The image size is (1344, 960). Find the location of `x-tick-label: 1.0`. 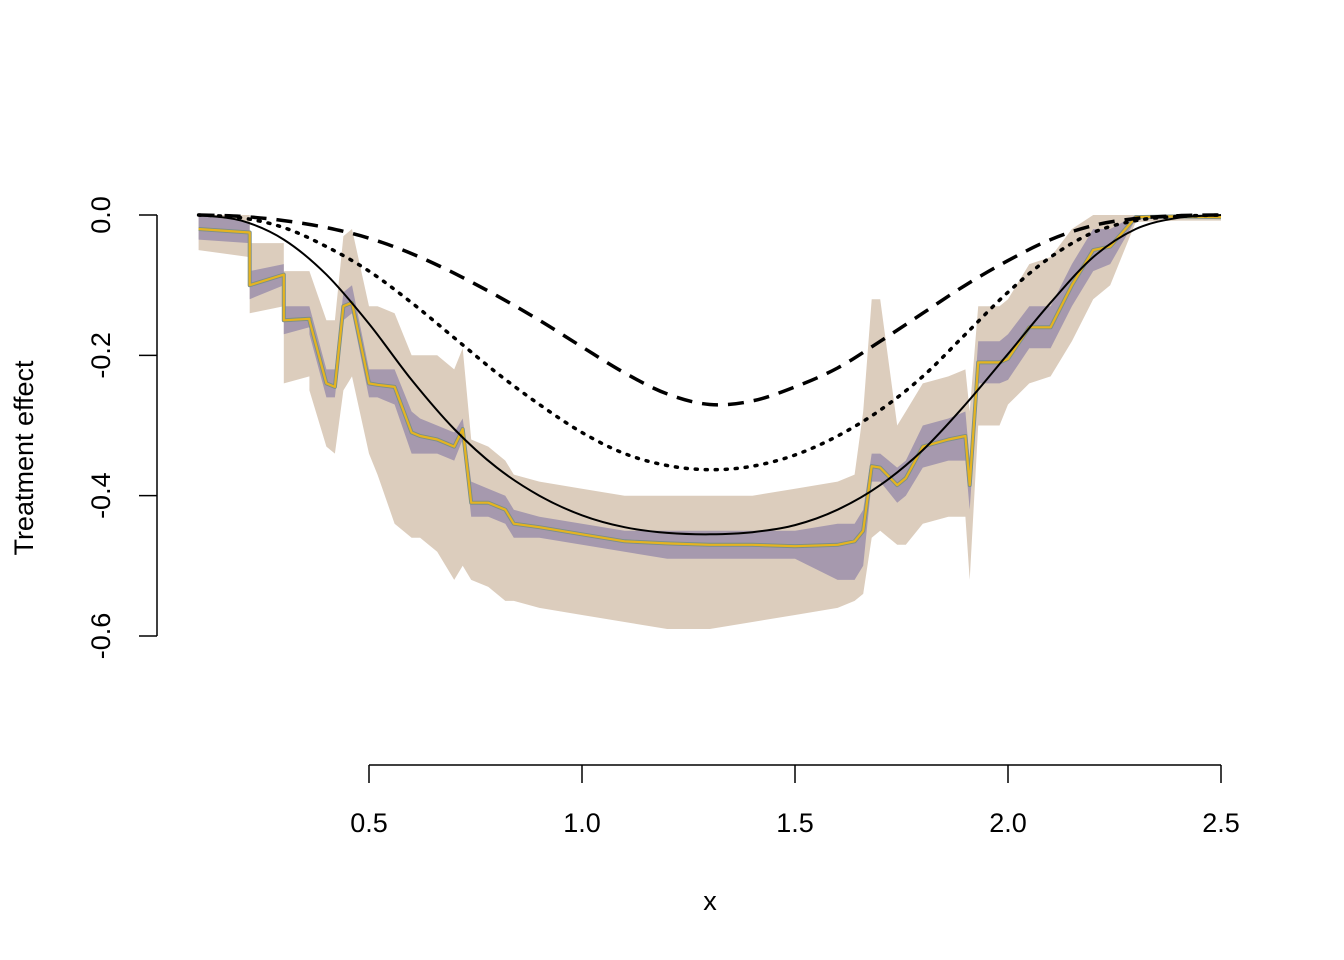

x-tick-label: 1.0 is located at coordinates (582, 823).